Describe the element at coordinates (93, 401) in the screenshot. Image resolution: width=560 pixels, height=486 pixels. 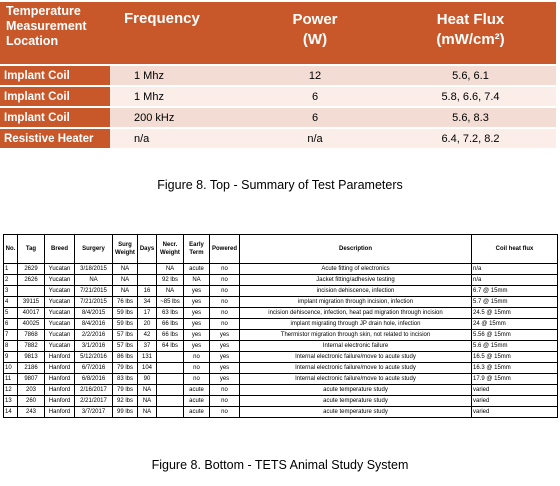
I see `table-cell: 2/21/2017` at that location.